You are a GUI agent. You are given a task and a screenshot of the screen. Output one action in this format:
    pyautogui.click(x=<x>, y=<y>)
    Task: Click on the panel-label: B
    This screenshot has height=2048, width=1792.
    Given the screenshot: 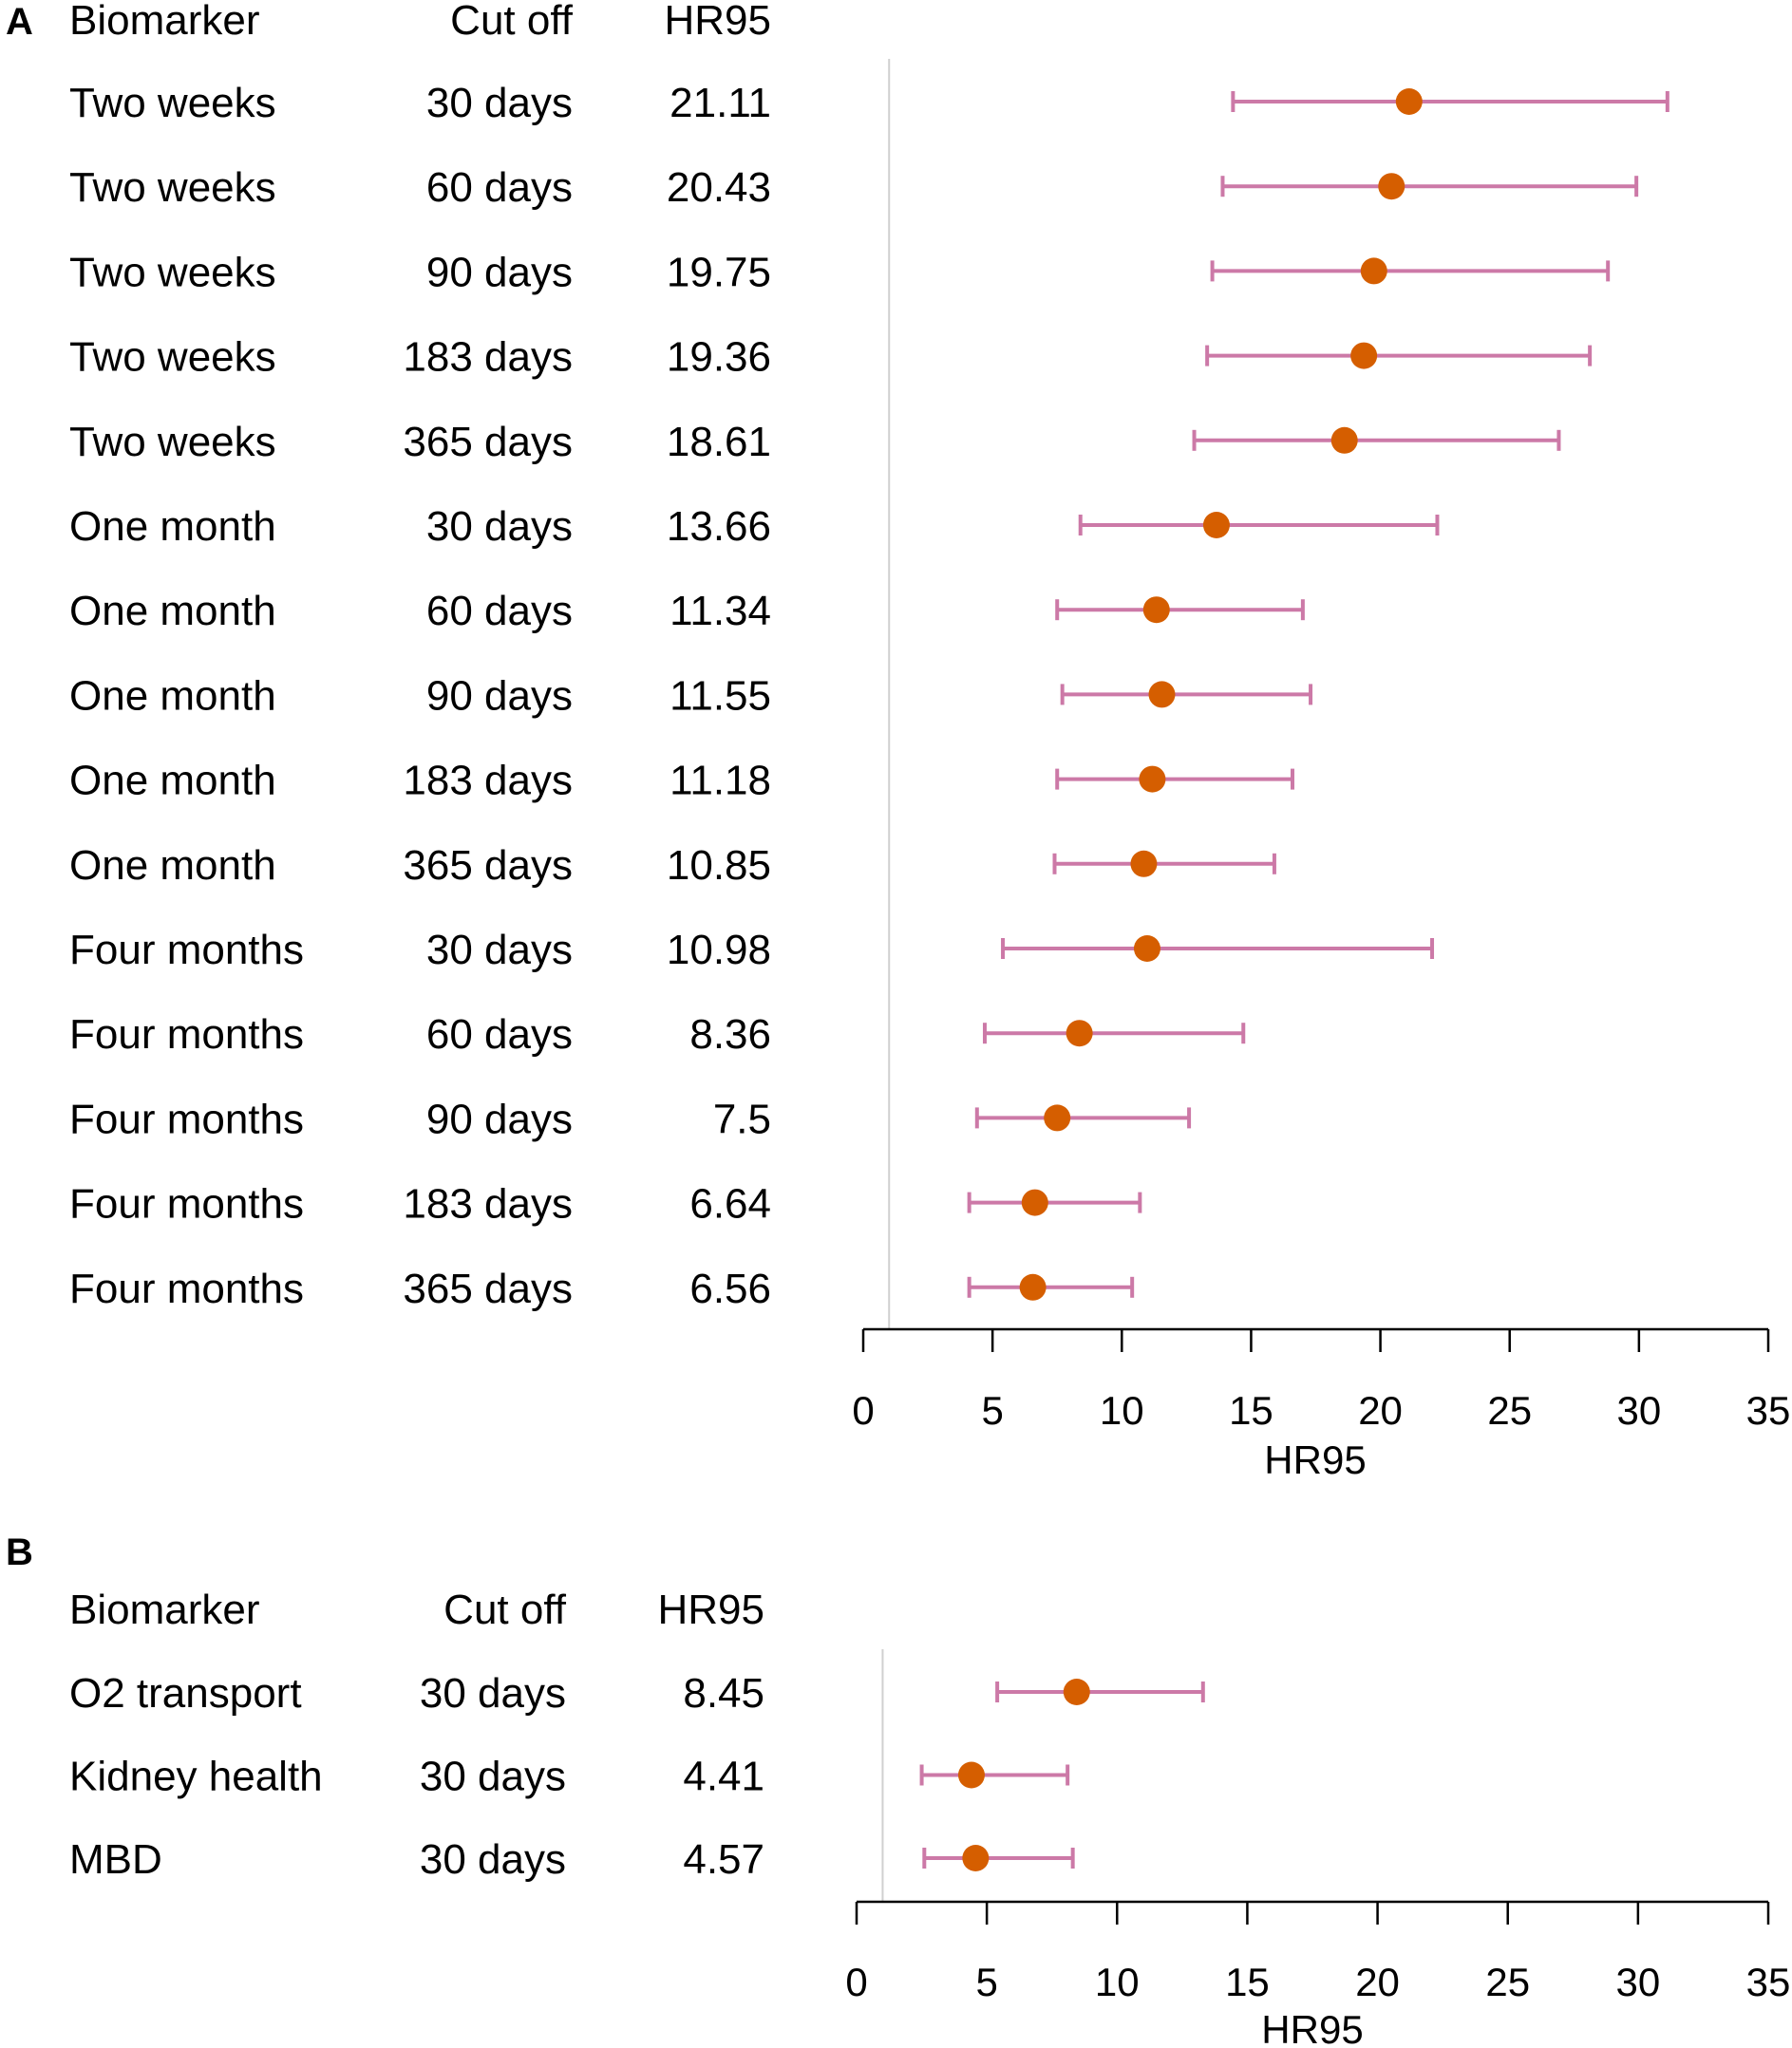 What is the action you would take?
    pyautogui.click(x=19, y=1552)
    